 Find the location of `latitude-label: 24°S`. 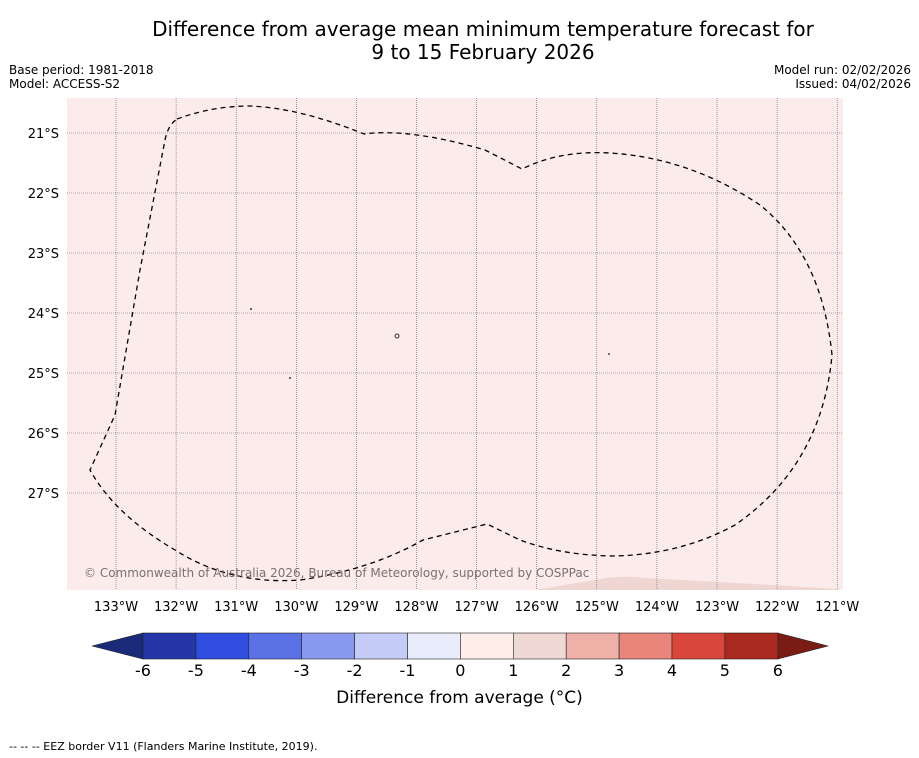

latitude-label: 24°S is located at coordinates (43, 314).